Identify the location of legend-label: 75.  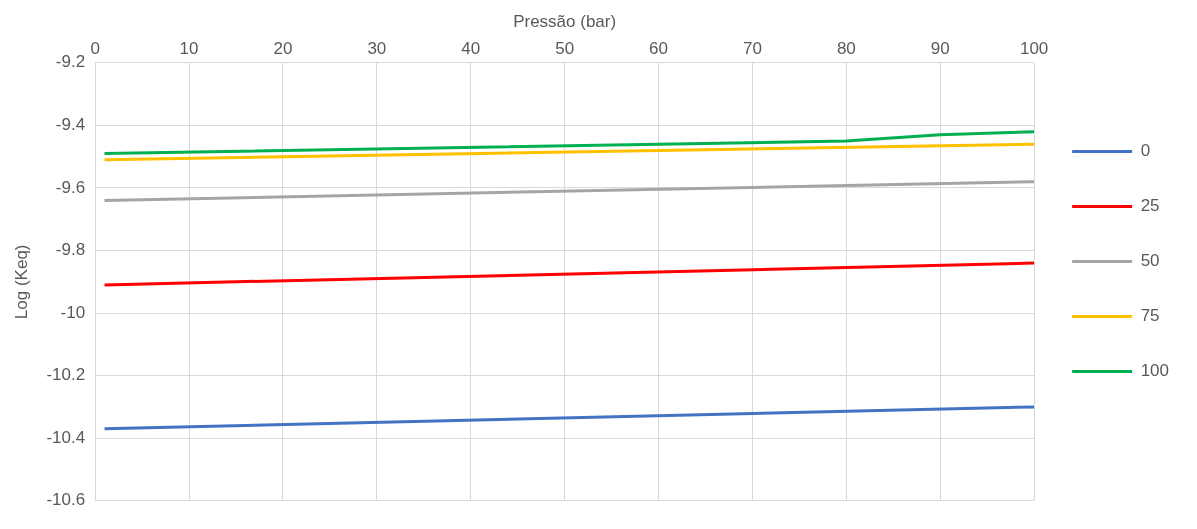
(1150, 316).